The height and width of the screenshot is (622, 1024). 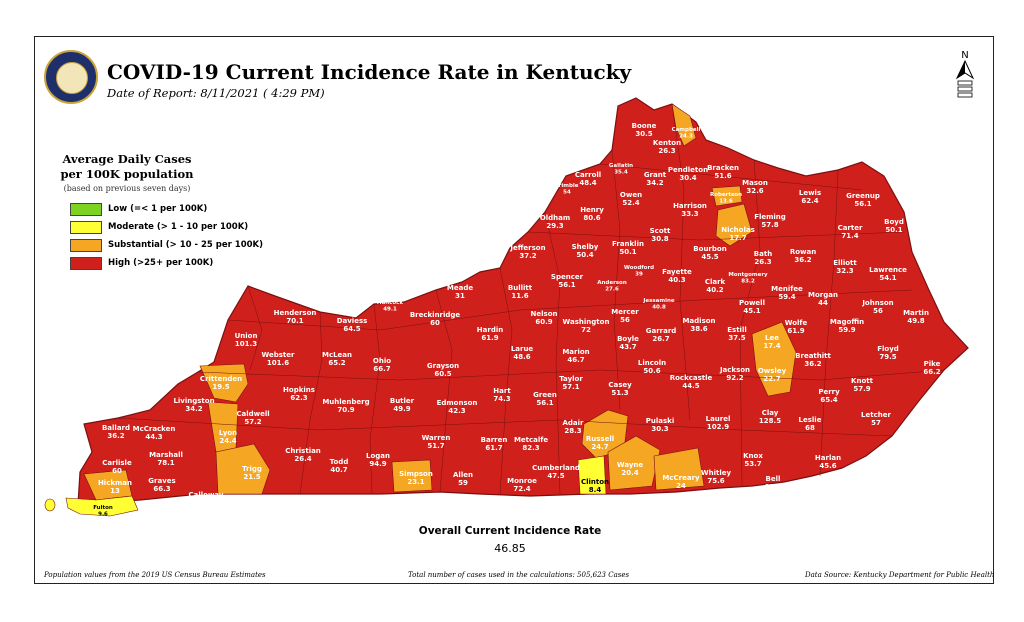 I want to click on county-value-trimble: 54, so click(x=567, y=193).